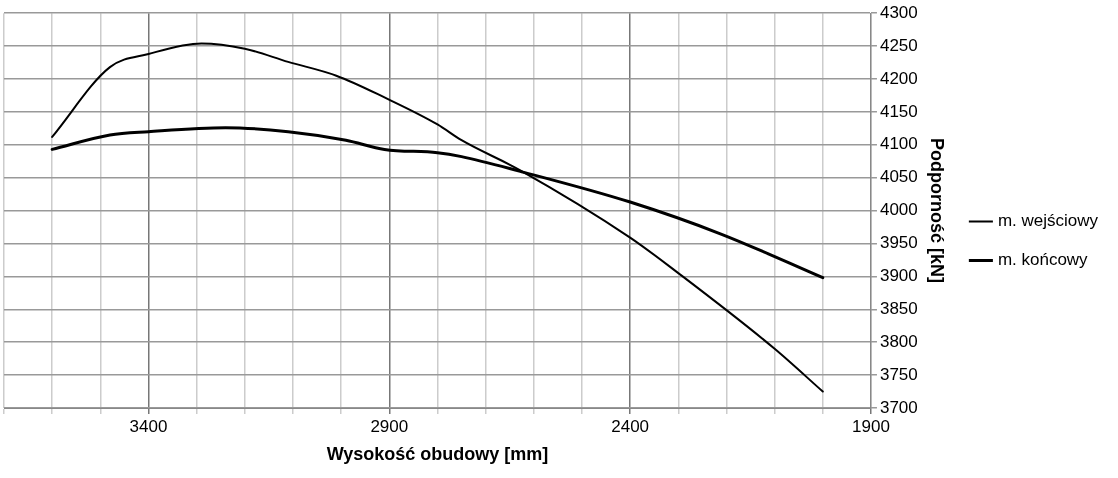 This screenshot has width=1118, height=478. Describe the element at coordinates (936, 211) in the screenshot. I see `y-axis-title: Podporność [kN]` at that location.